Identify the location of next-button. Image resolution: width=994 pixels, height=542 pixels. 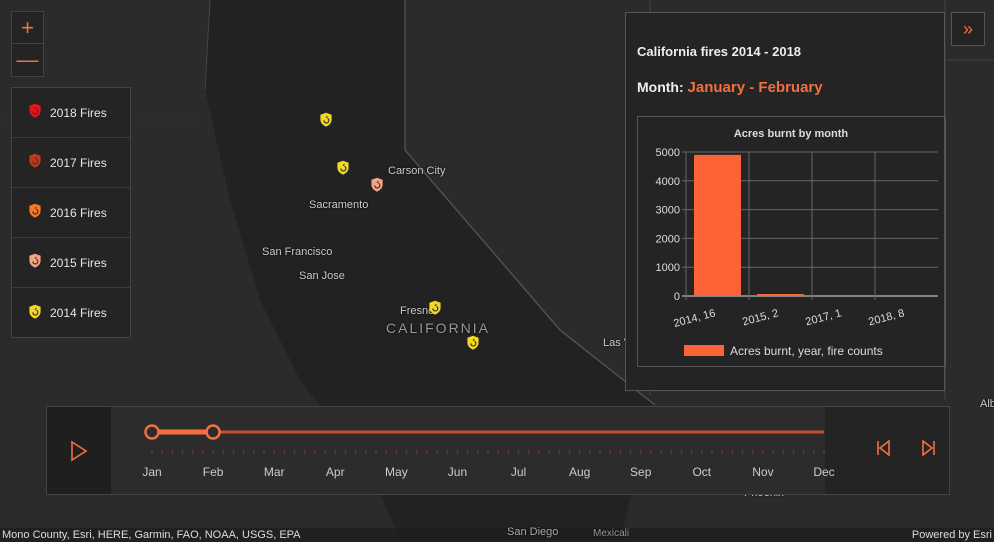
(928, 450).